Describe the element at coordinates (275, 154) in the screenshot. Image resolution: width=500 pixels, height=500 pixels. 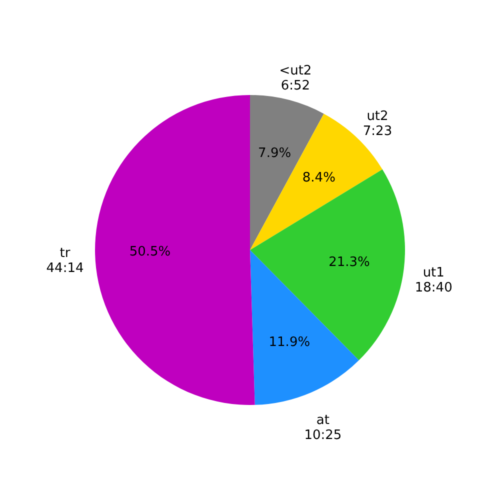
I see `data-label: 7.9%` at that location.